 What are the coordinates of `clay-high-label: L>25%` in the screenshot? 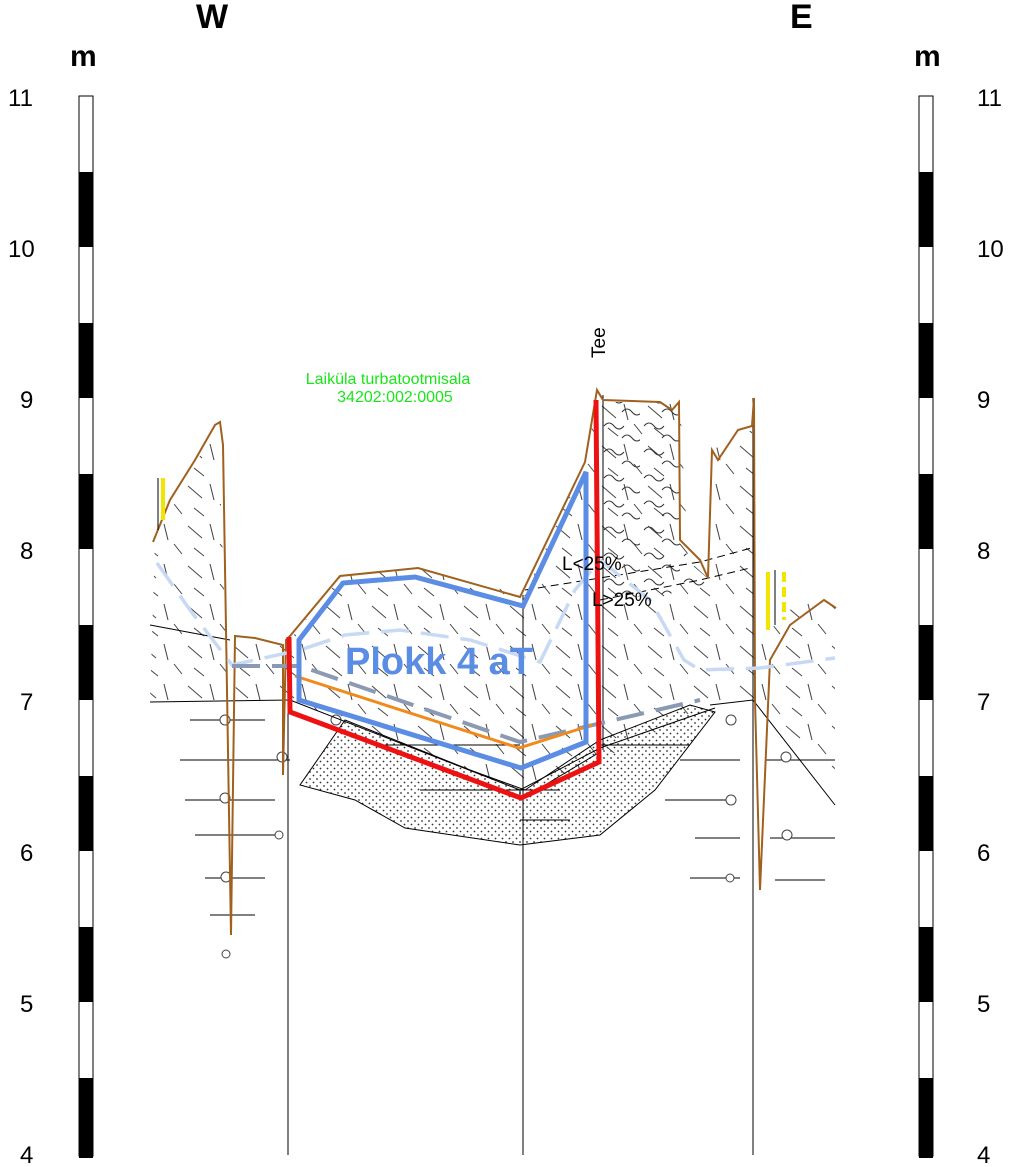 It's located at (622, 600).